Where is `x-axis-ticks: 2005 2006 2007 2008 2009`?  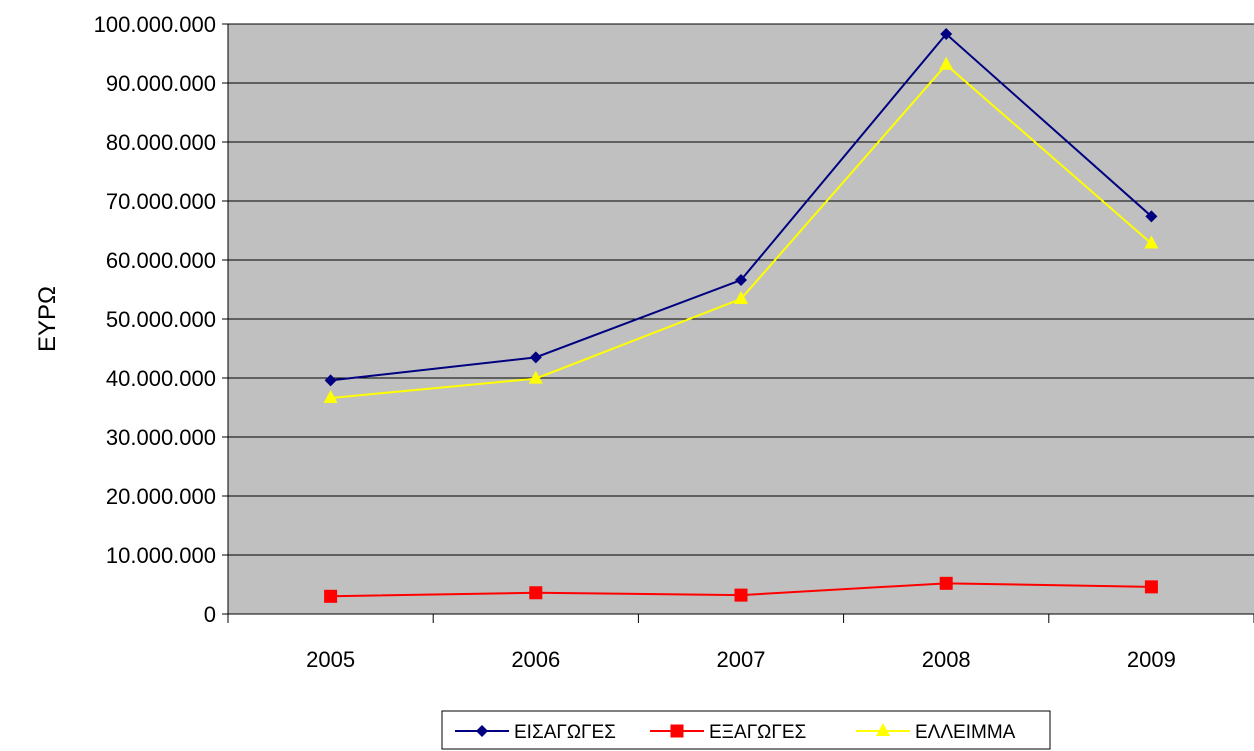 x-axis-ticks: 2005 2006 2007 2008 2009 is located at coordinates (740, 643).